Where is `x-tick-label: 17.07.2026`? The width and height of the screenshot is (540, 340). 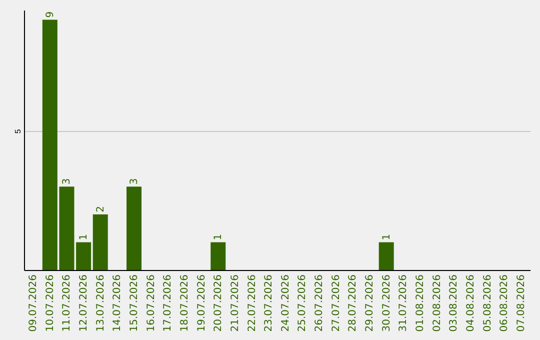 x-tick-label: 17.07.2026 is located at coordinates (168, 303).